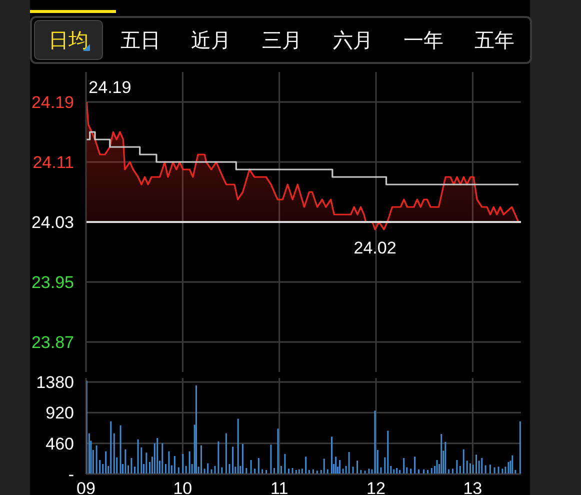 The image size is (581, 495). Describe the element at coordinates (211, 41) in the screenshot. I see `text: 近月` at that location.